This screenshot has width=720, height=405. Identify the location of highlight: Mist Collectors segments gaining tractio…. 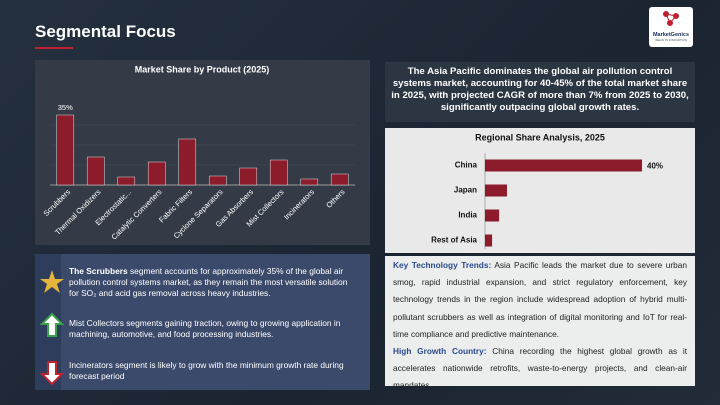
(205, 328).